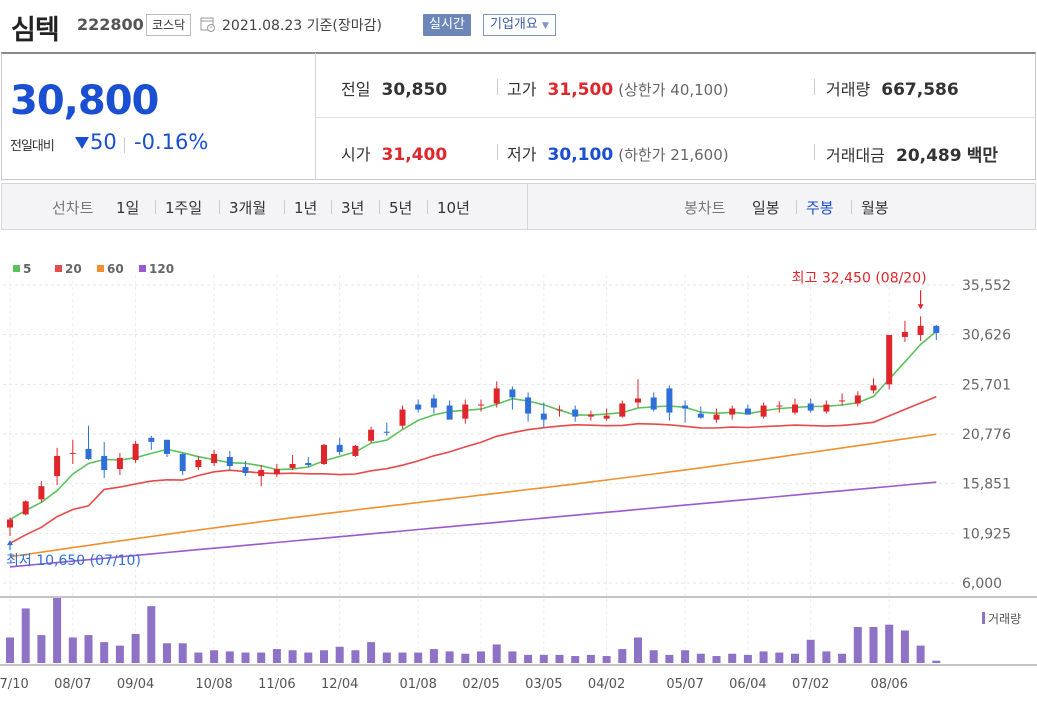 The width and height of the screenshot is (1037, 706). What do you see at coordinates (820, 208) in the screenshot?
I see `candle-weekly: 주봉` at bounding box center [820, 208].